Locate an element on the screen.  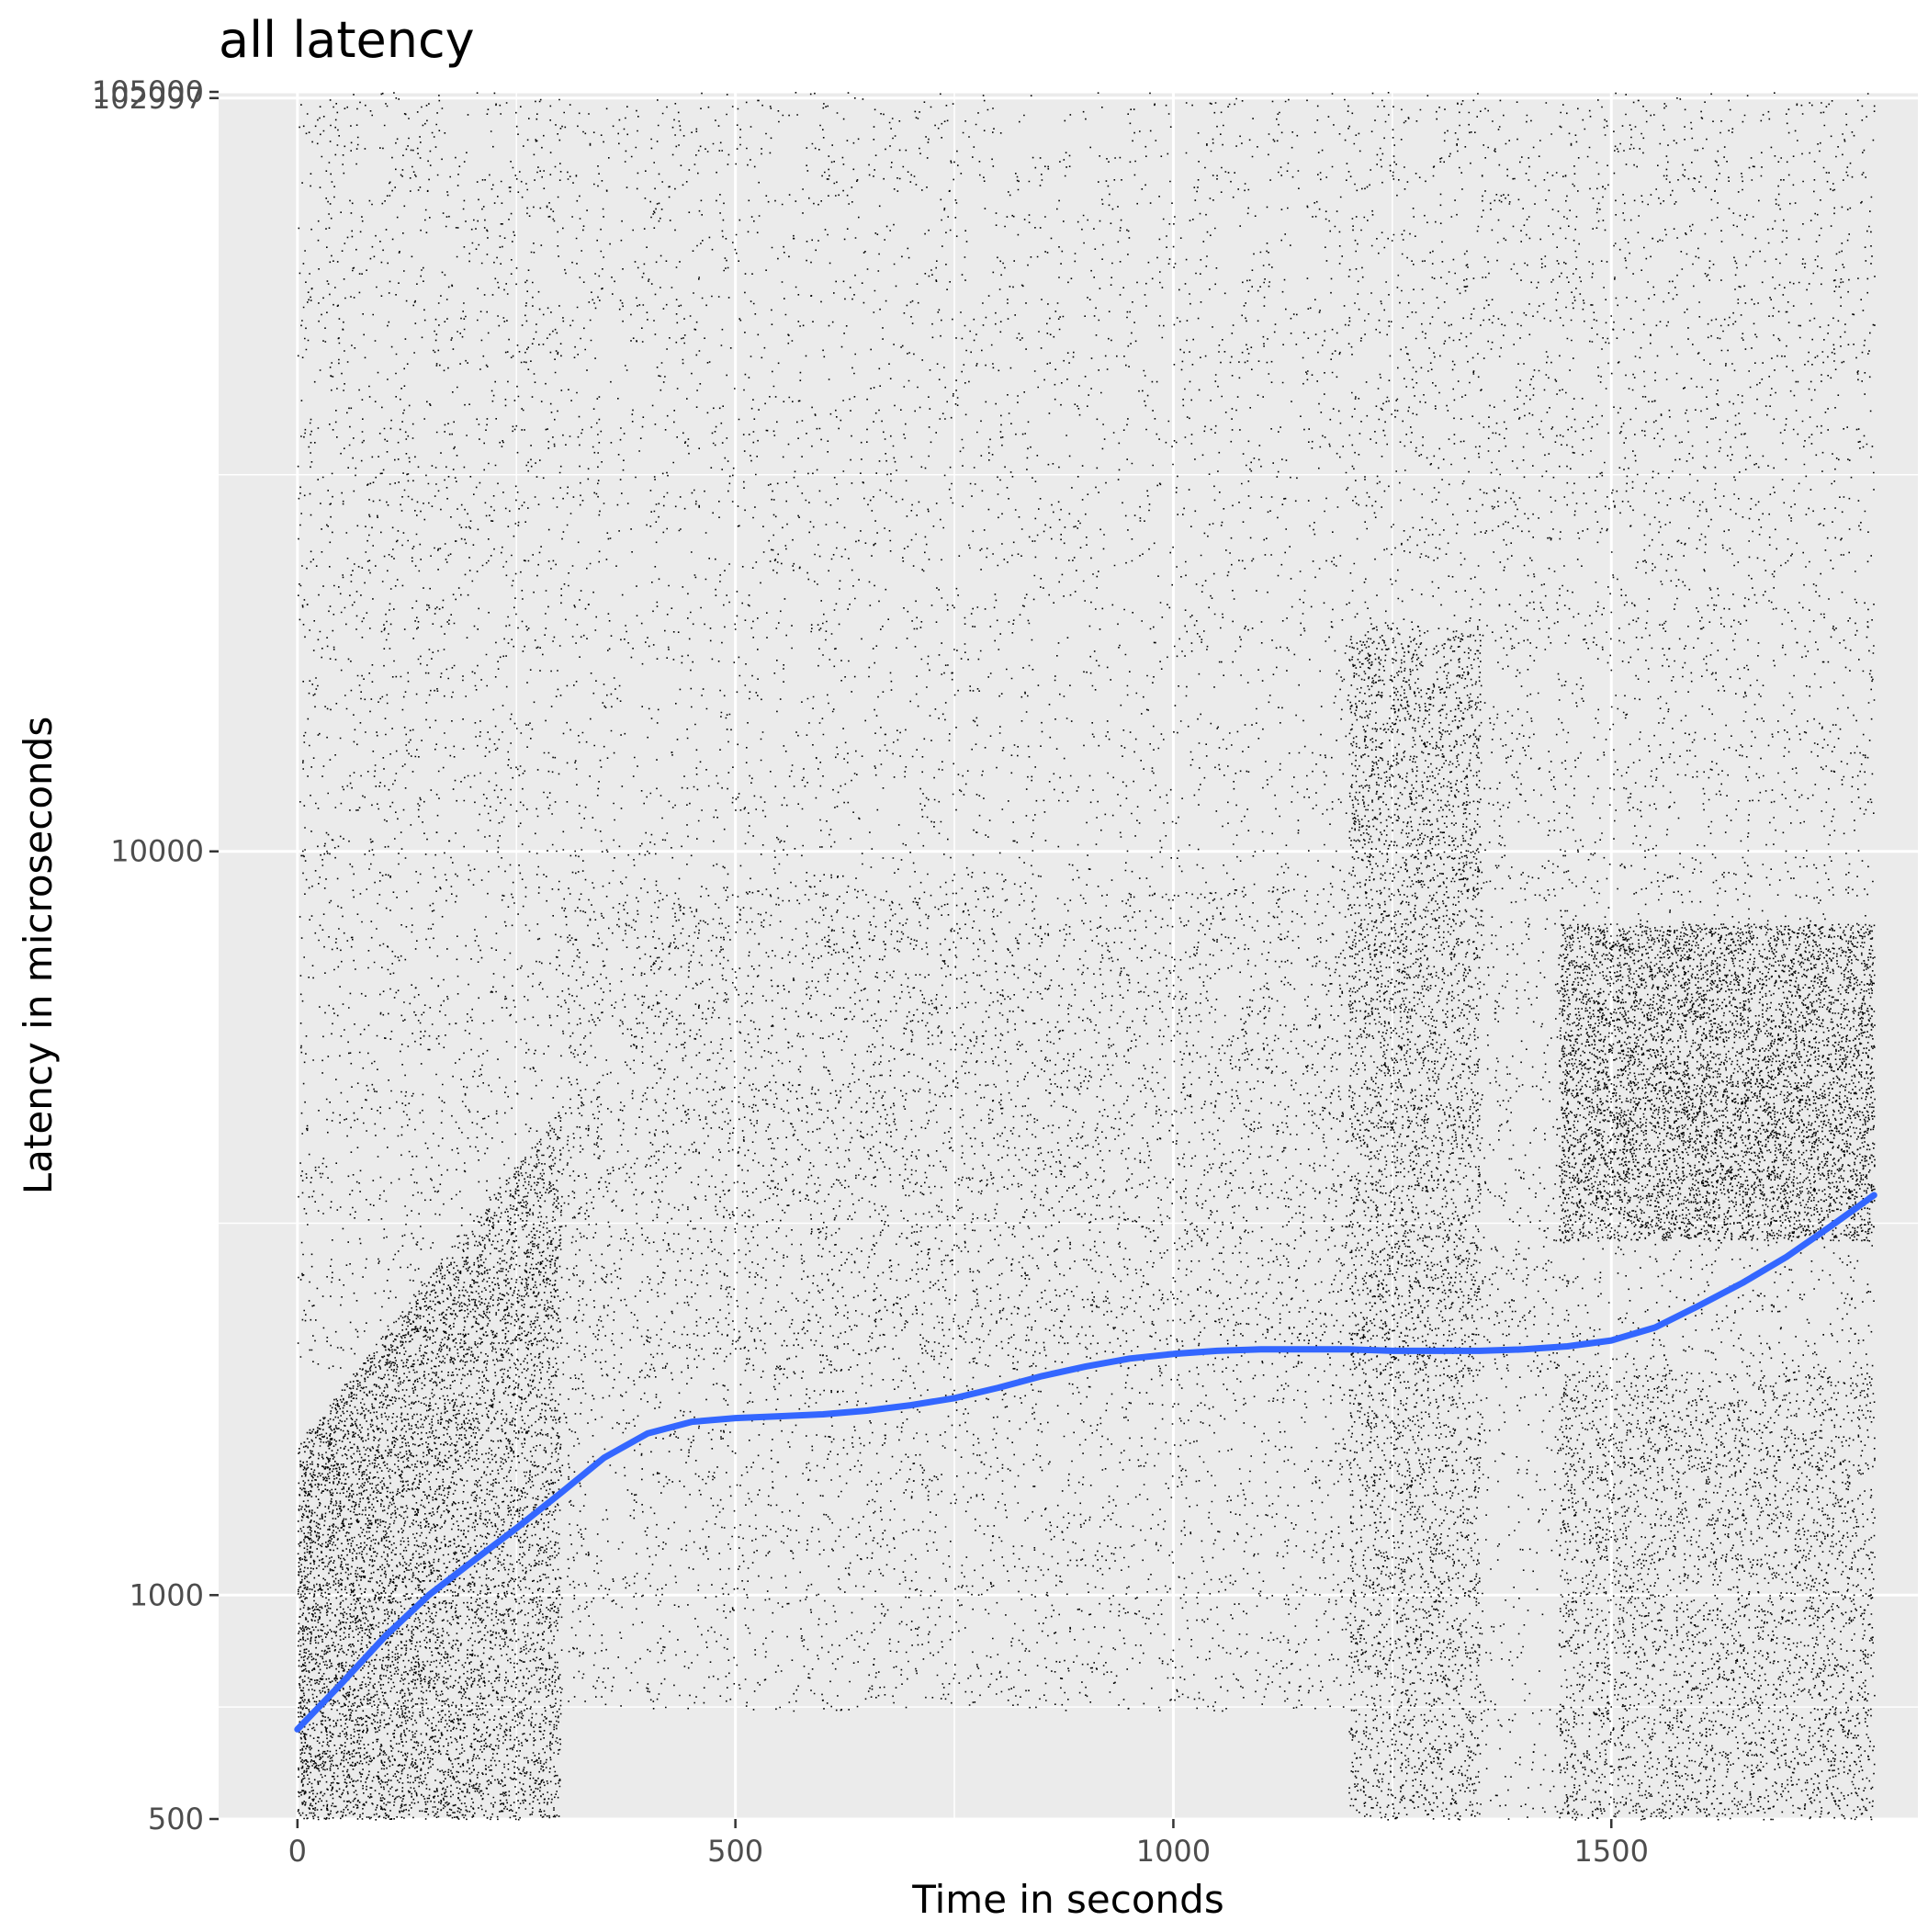
y-axis-title: Latency in microseconds is located at coordinates (38, 955).